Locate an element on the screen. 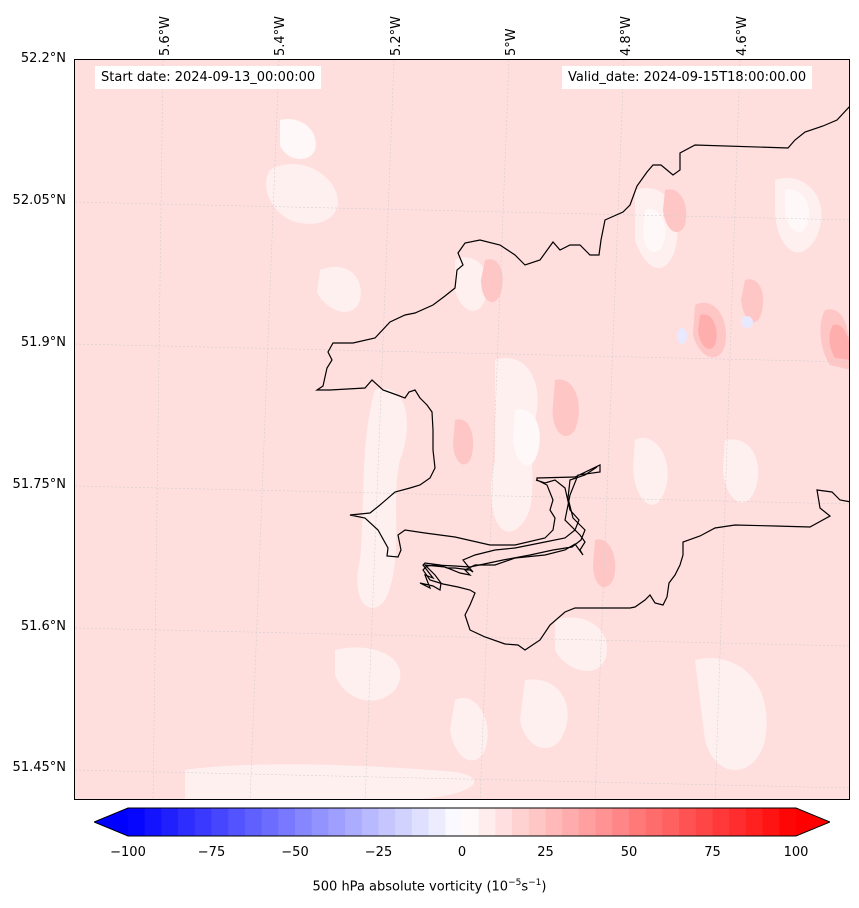  lon-label-4.6w: 4.6°W is located at coordinates (742, 35).